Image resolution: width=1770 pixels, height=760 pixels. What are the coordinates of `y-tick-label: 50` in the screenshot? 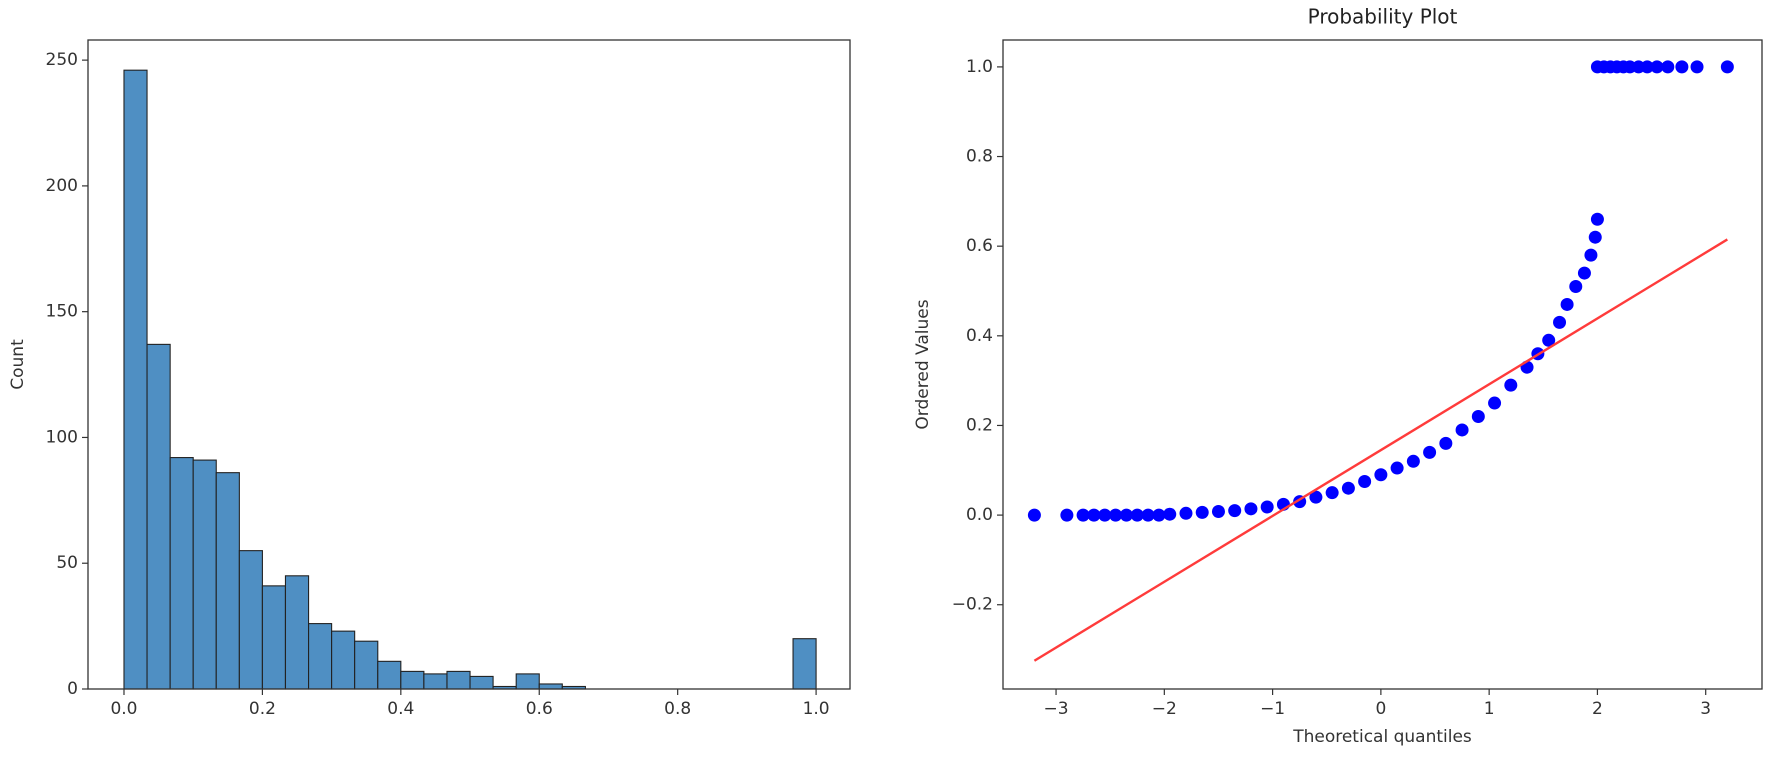 It's located at (67, 563).